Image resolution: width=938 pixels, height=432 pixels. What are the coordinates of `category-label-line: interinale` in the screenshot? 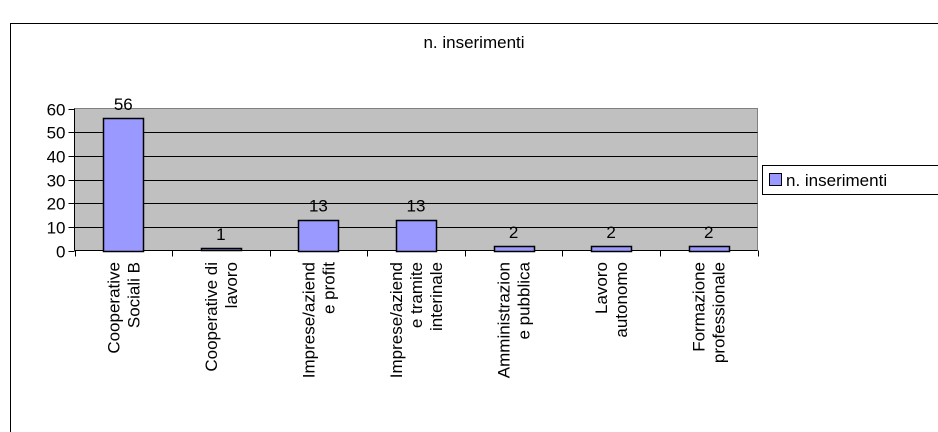 It's located at (436, 296).